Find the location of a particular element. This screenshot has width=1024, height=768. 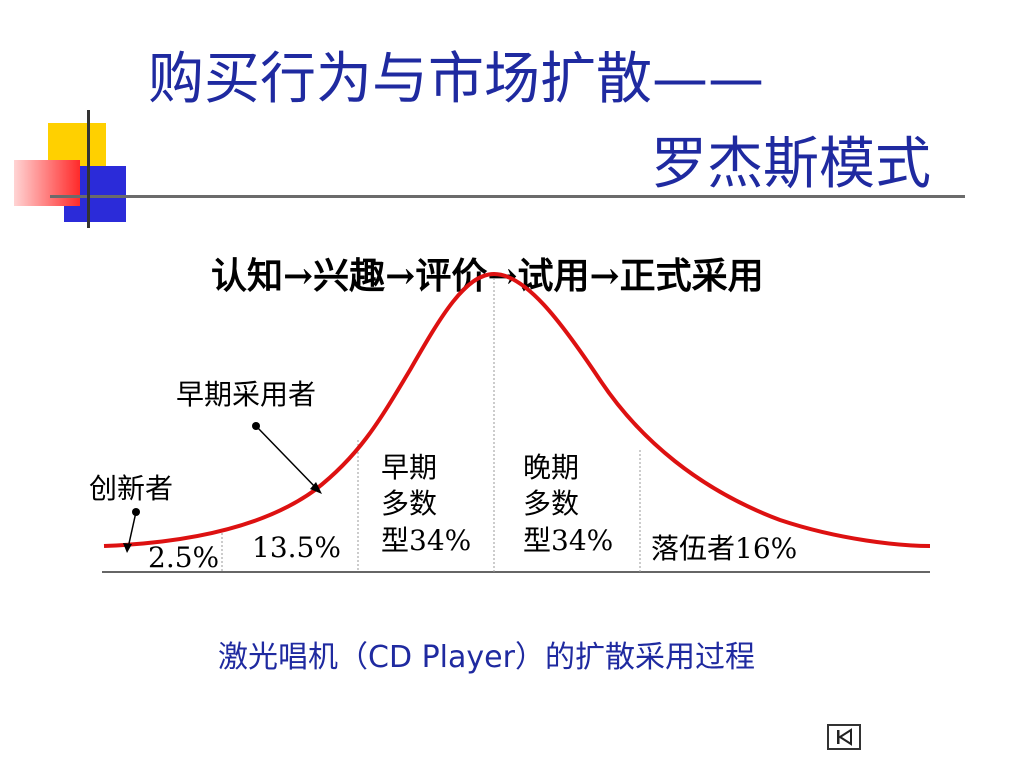

label-early-adopters: 早期采用者 is located at coordinates (246, 394).